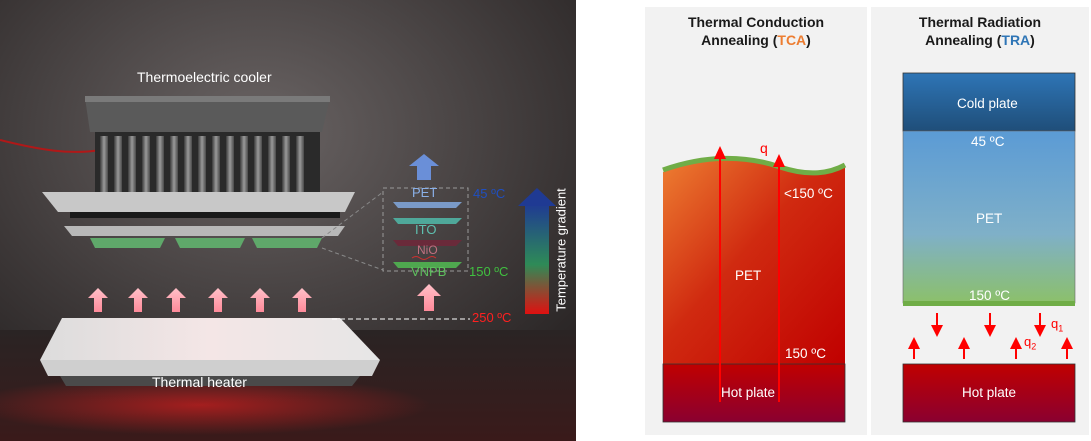  Describe the element at coordinates (429, 271) in the screenshot. I see `layer-label-vnpb: VNPB` at that location.